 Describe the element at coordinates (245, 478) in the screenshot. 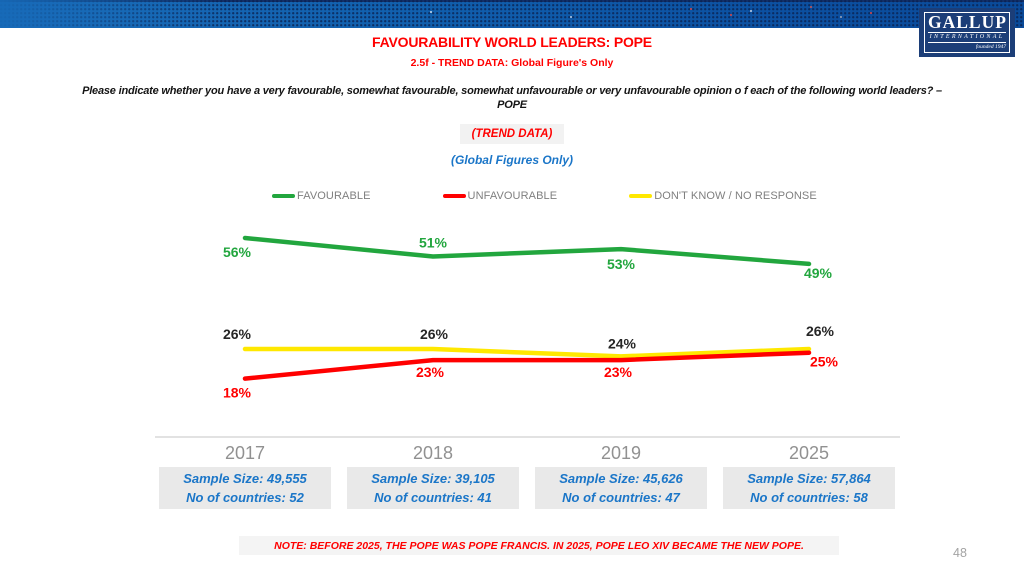

I see `sample-size-value: Sample Size: 49,555` at that location.